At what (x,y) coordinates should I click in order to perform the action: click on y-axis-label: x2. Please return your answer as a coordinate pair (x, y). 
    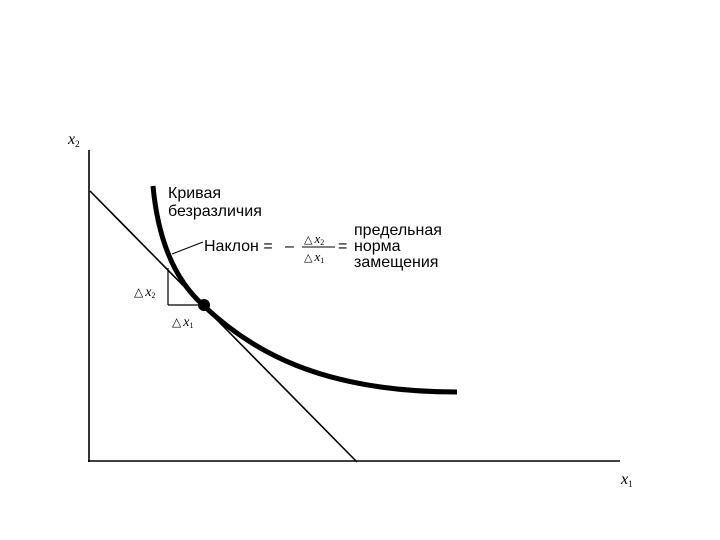
    Looking at the image, I should click on (73, 140).